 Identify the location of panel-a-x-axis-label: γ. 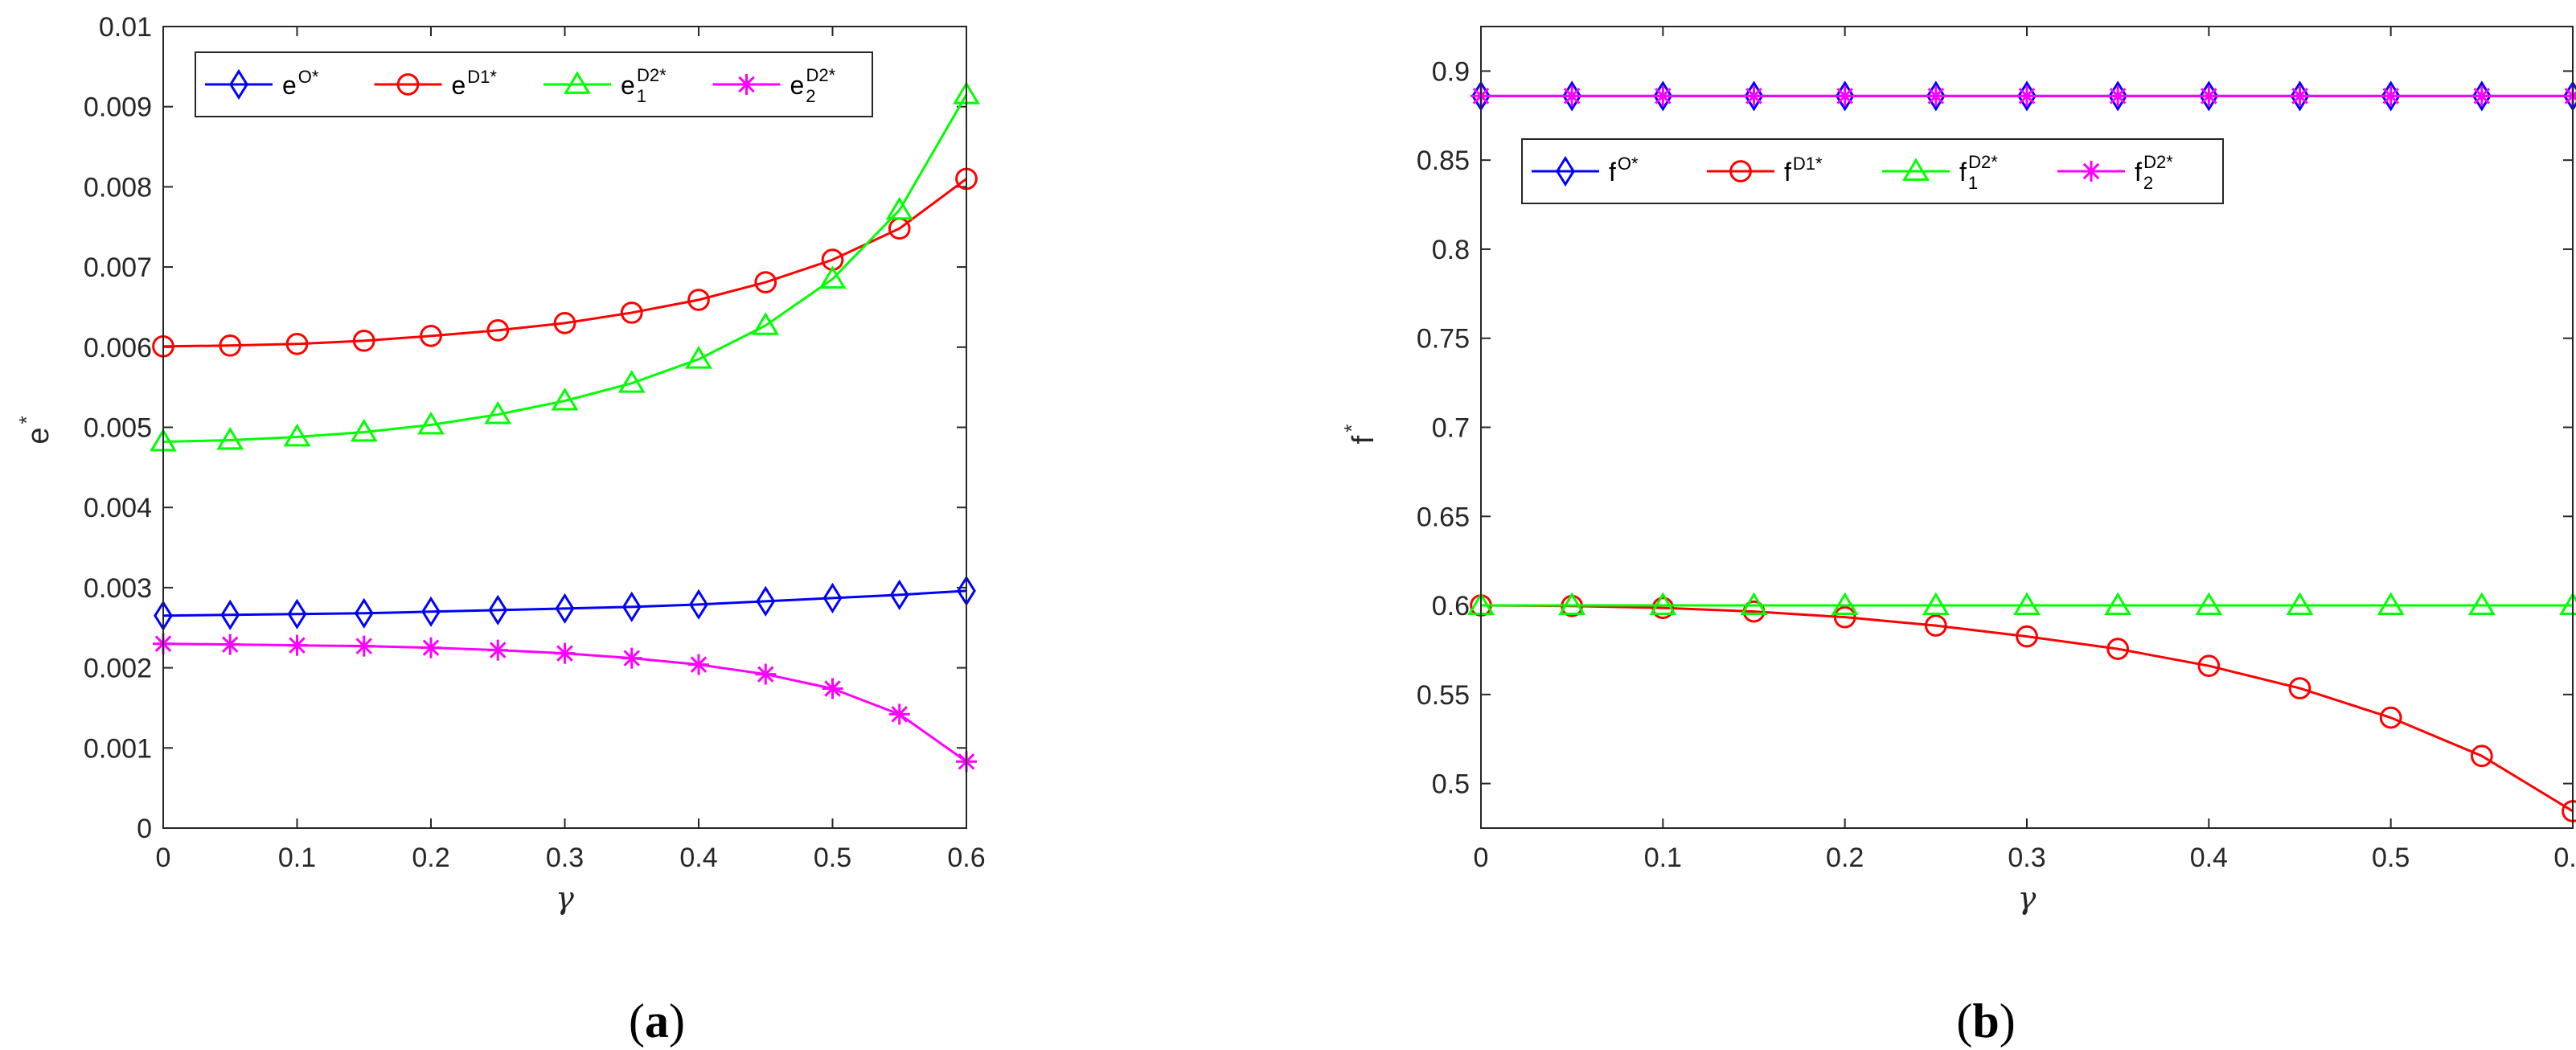
(565, 898).